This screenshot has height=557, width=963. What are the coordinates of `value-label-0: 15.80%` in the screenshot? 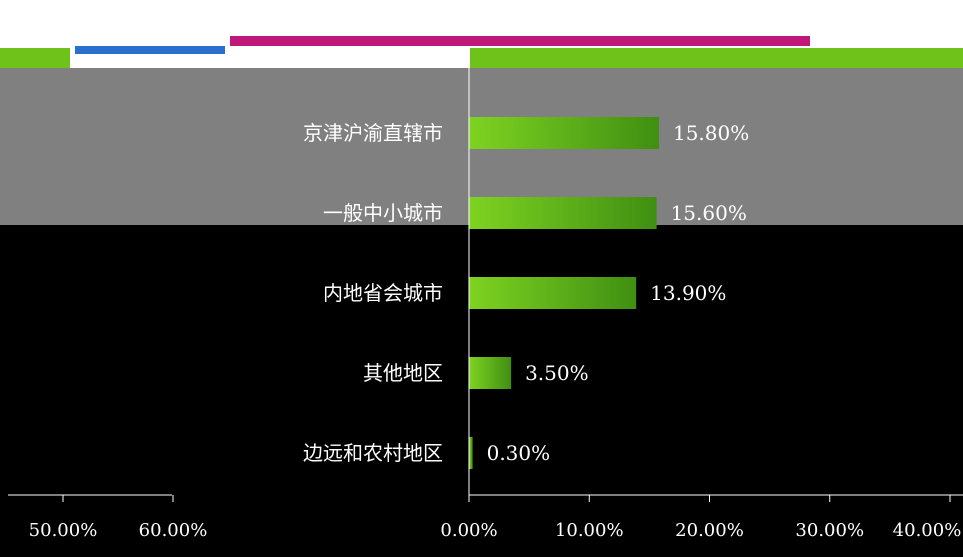 It's located at (711, 133).